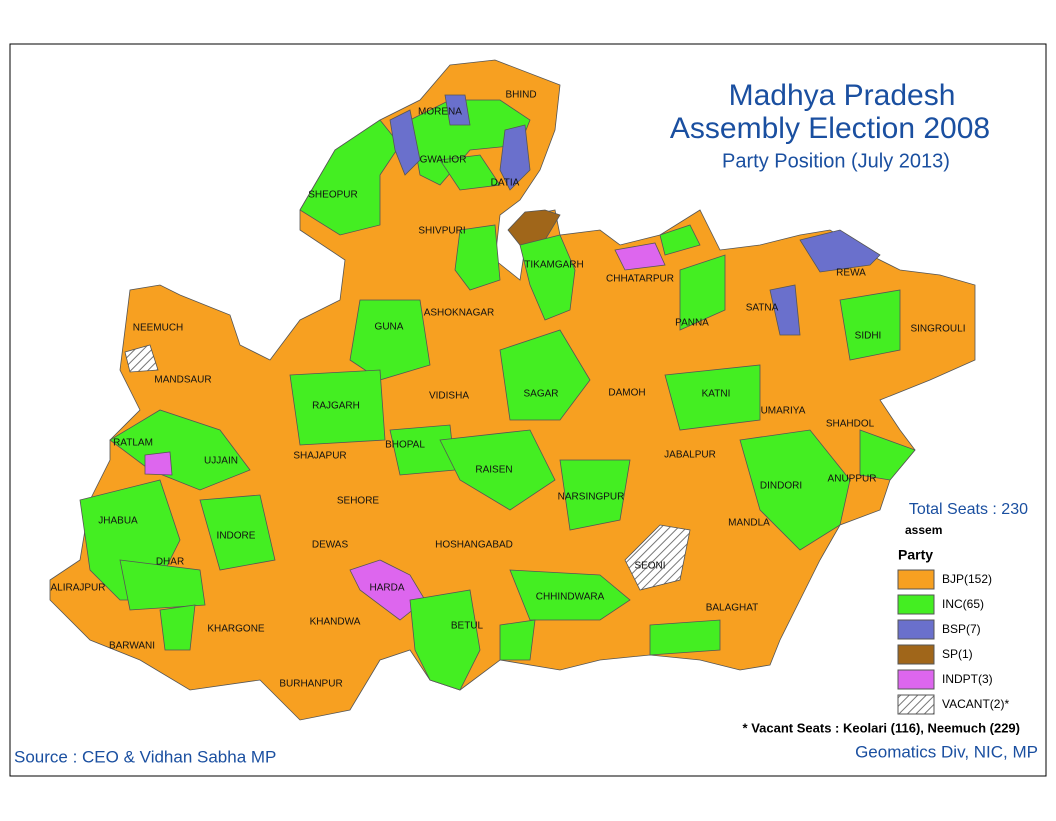 Image resolution: width=1056 pixels, height=821 pixels. Describe the element at coordinates (441, 231) in the screenshot. I see `district-label: SHIVPURI` at that location.